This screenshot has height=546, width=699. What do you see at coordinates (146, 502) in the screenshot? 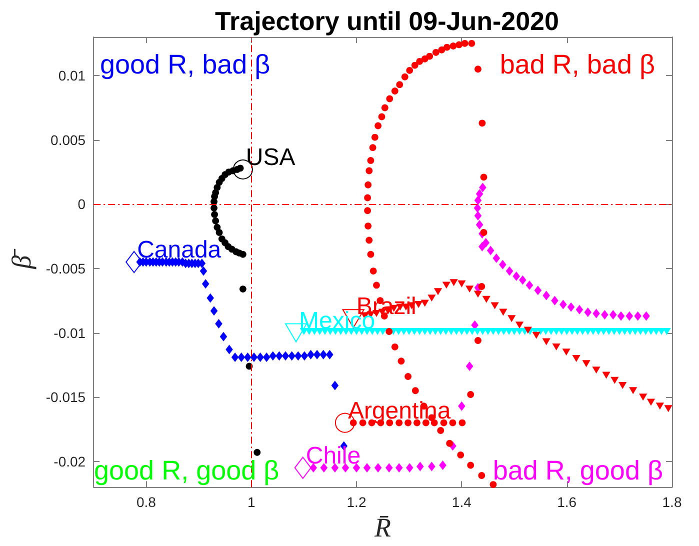
I see `x-tick-label: 0.8` at bounding box center [146, 502].